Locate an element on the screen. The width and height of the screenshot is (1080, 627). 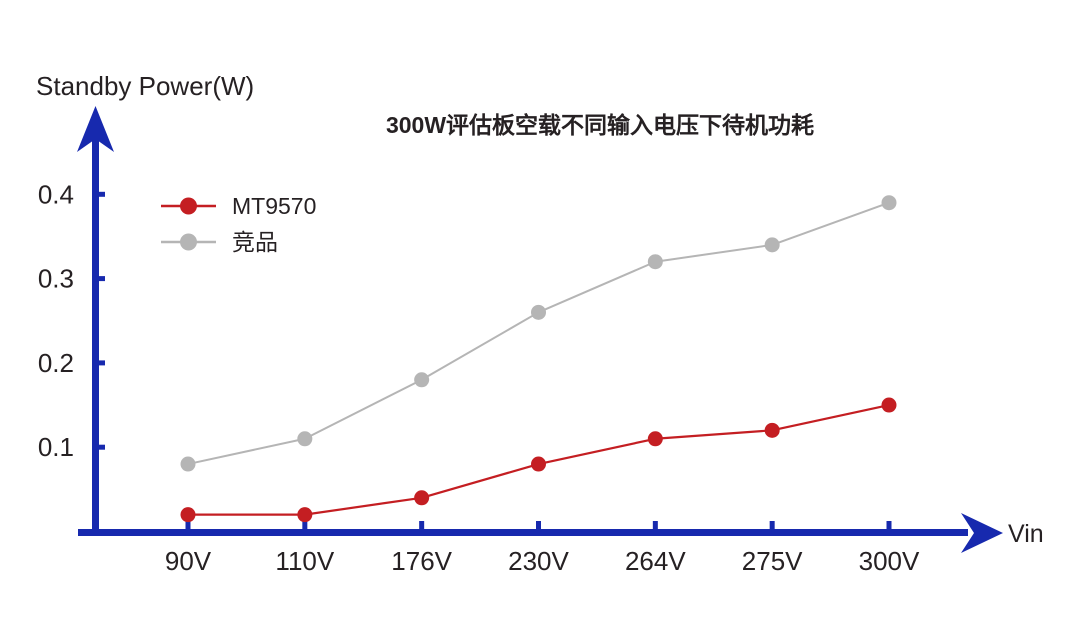
y-tick-label: 0.1 is located at coordinates (56, 447).